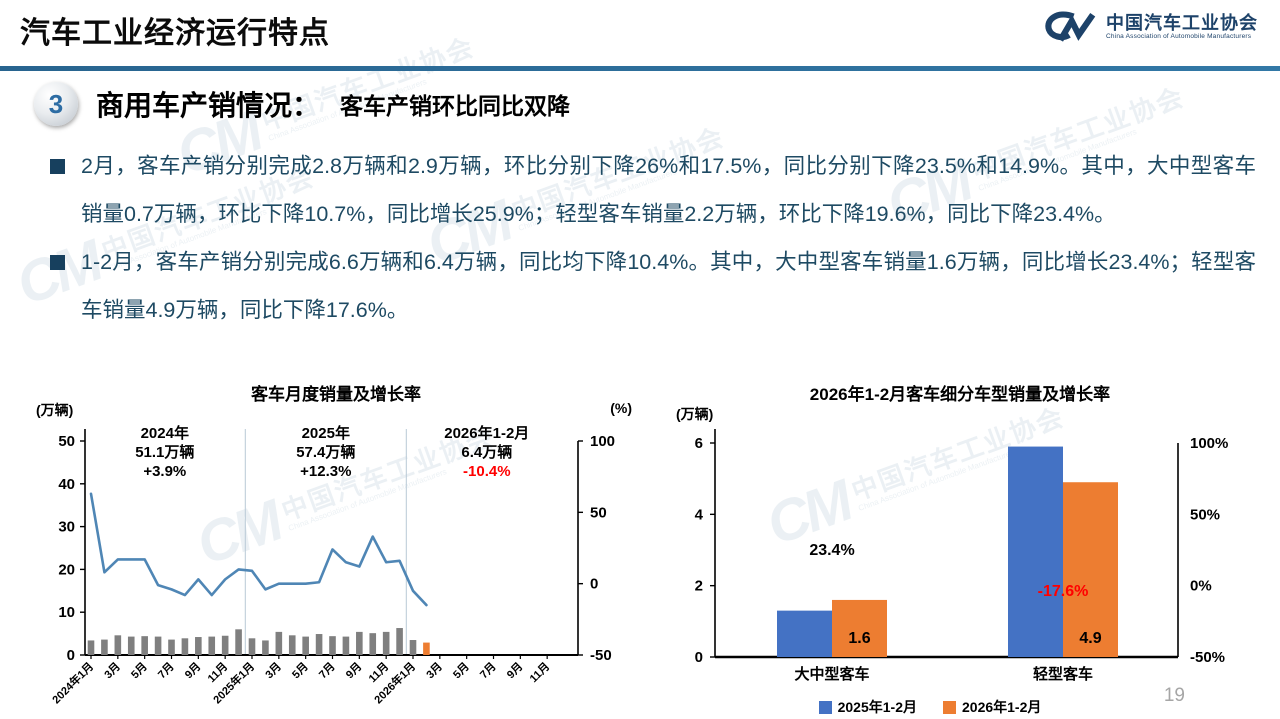 This screenshot has height=719, width=1280. What do you see at coordinates (66, 527) in the screenshot?
I see `left-axis-tick-label: 30` at bounding box center [66, 527].